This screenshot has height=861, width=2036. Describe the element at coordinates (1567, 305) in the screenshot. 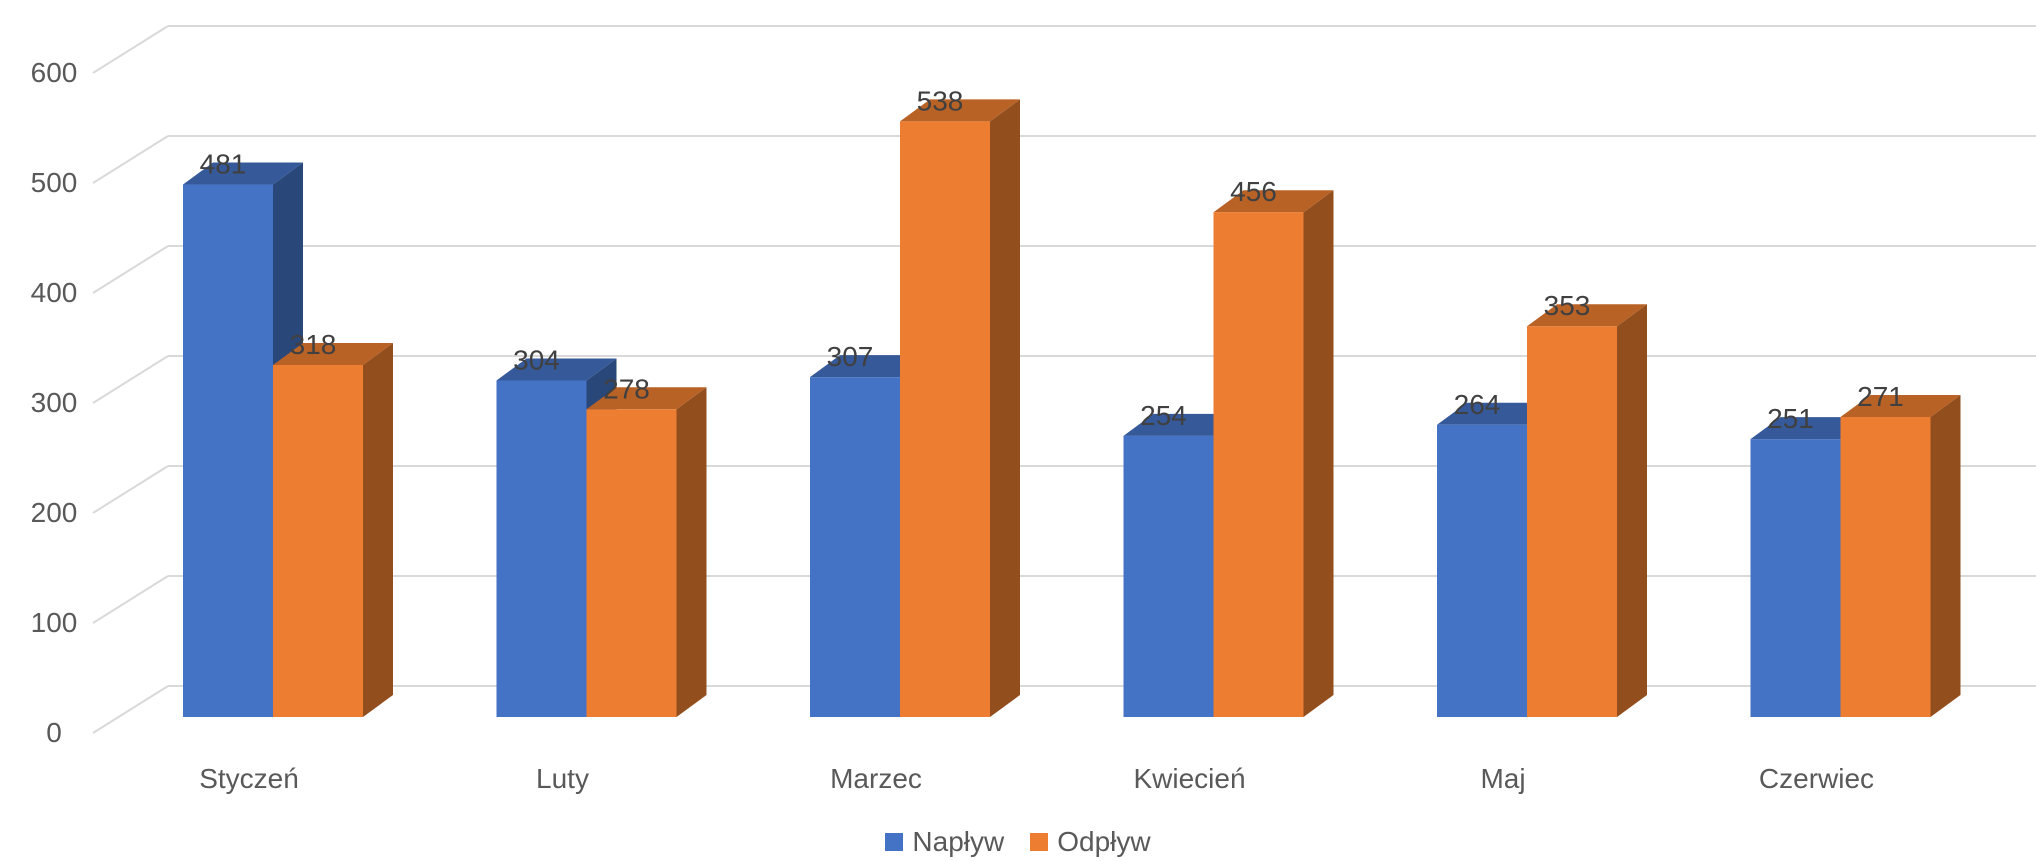

I see `data-label: 353` at that location.